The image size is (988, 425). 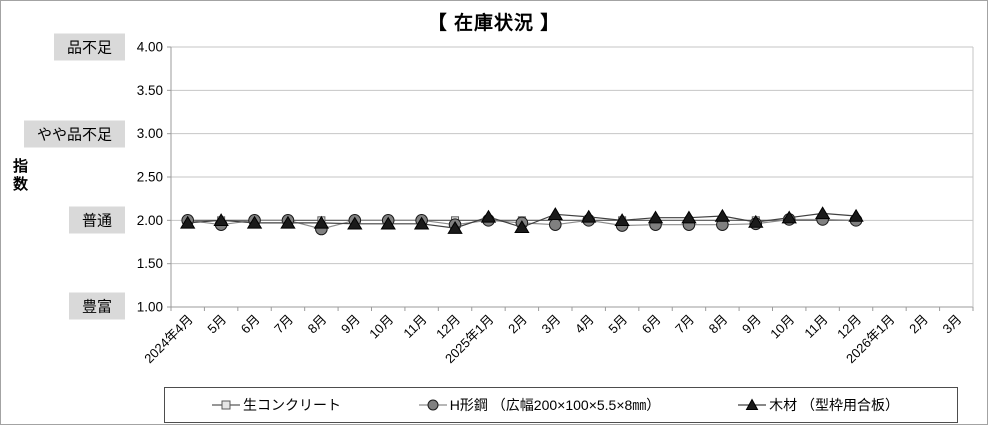 I want to click on y-tick-label: 3.00, so click(x=150, y=133).